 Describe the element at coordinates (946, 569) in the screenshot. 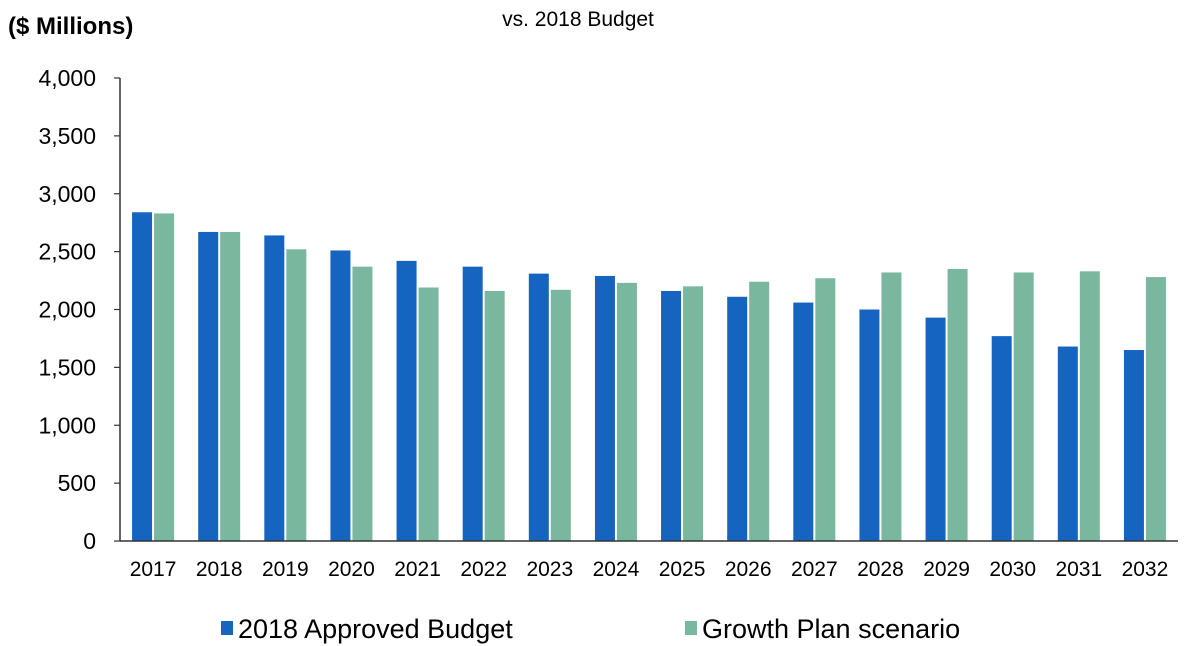

I see `x-tick-label: 2029` at that location.